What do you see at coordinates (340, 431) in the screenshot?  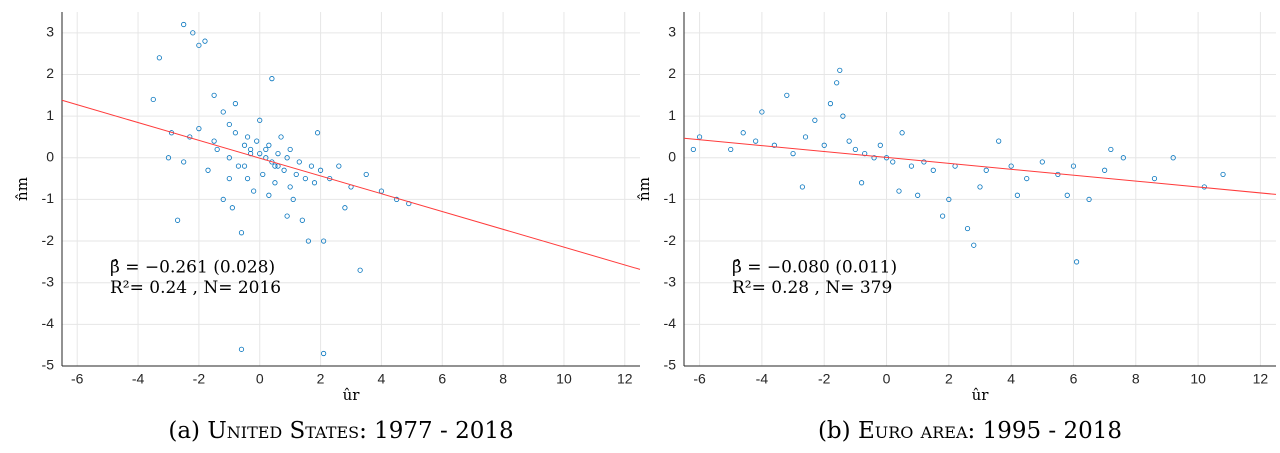 I see `caption: (a) United States: 1977 - 2018` at bounding box center [340, 431].